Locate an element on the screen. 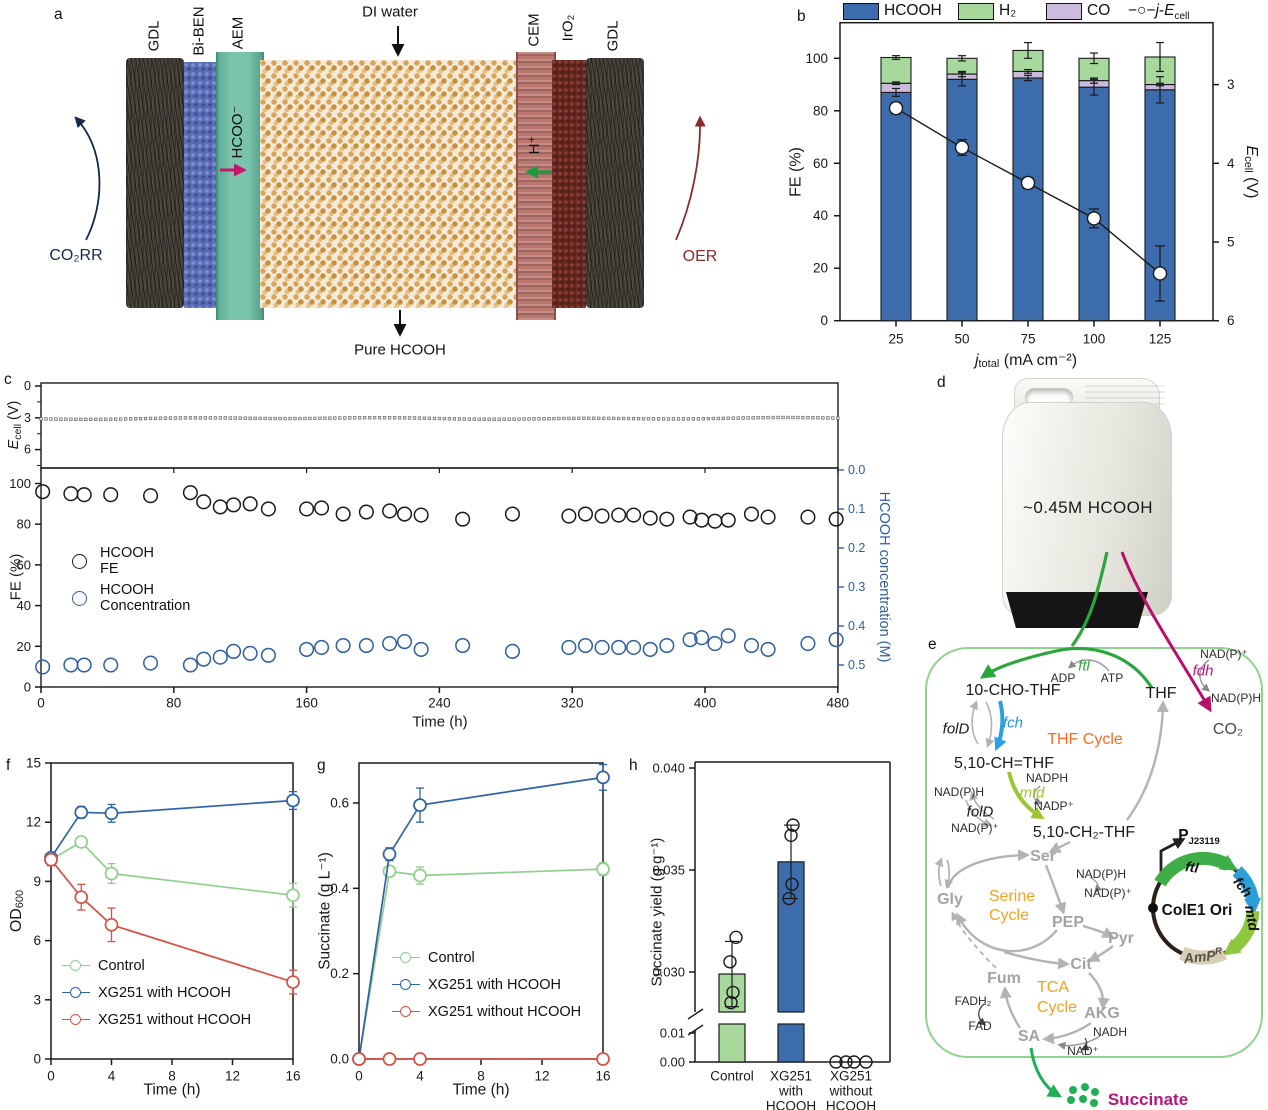 This screenshot has height=1110, width=1268. svg-text: with is located at coordinates (790, 1091).